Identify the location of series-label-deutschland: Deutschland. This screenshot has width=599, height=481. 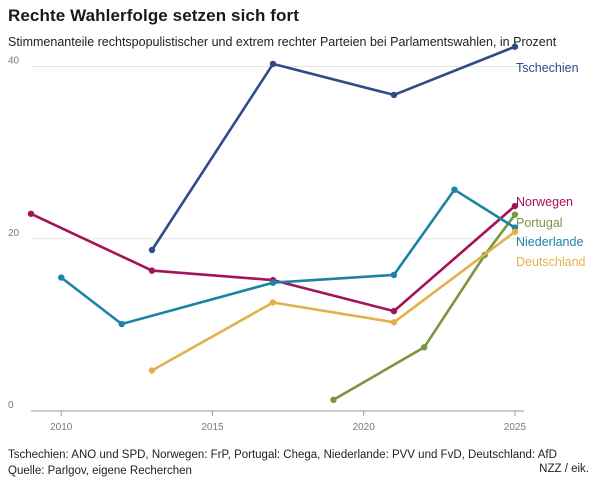
(551, 262).